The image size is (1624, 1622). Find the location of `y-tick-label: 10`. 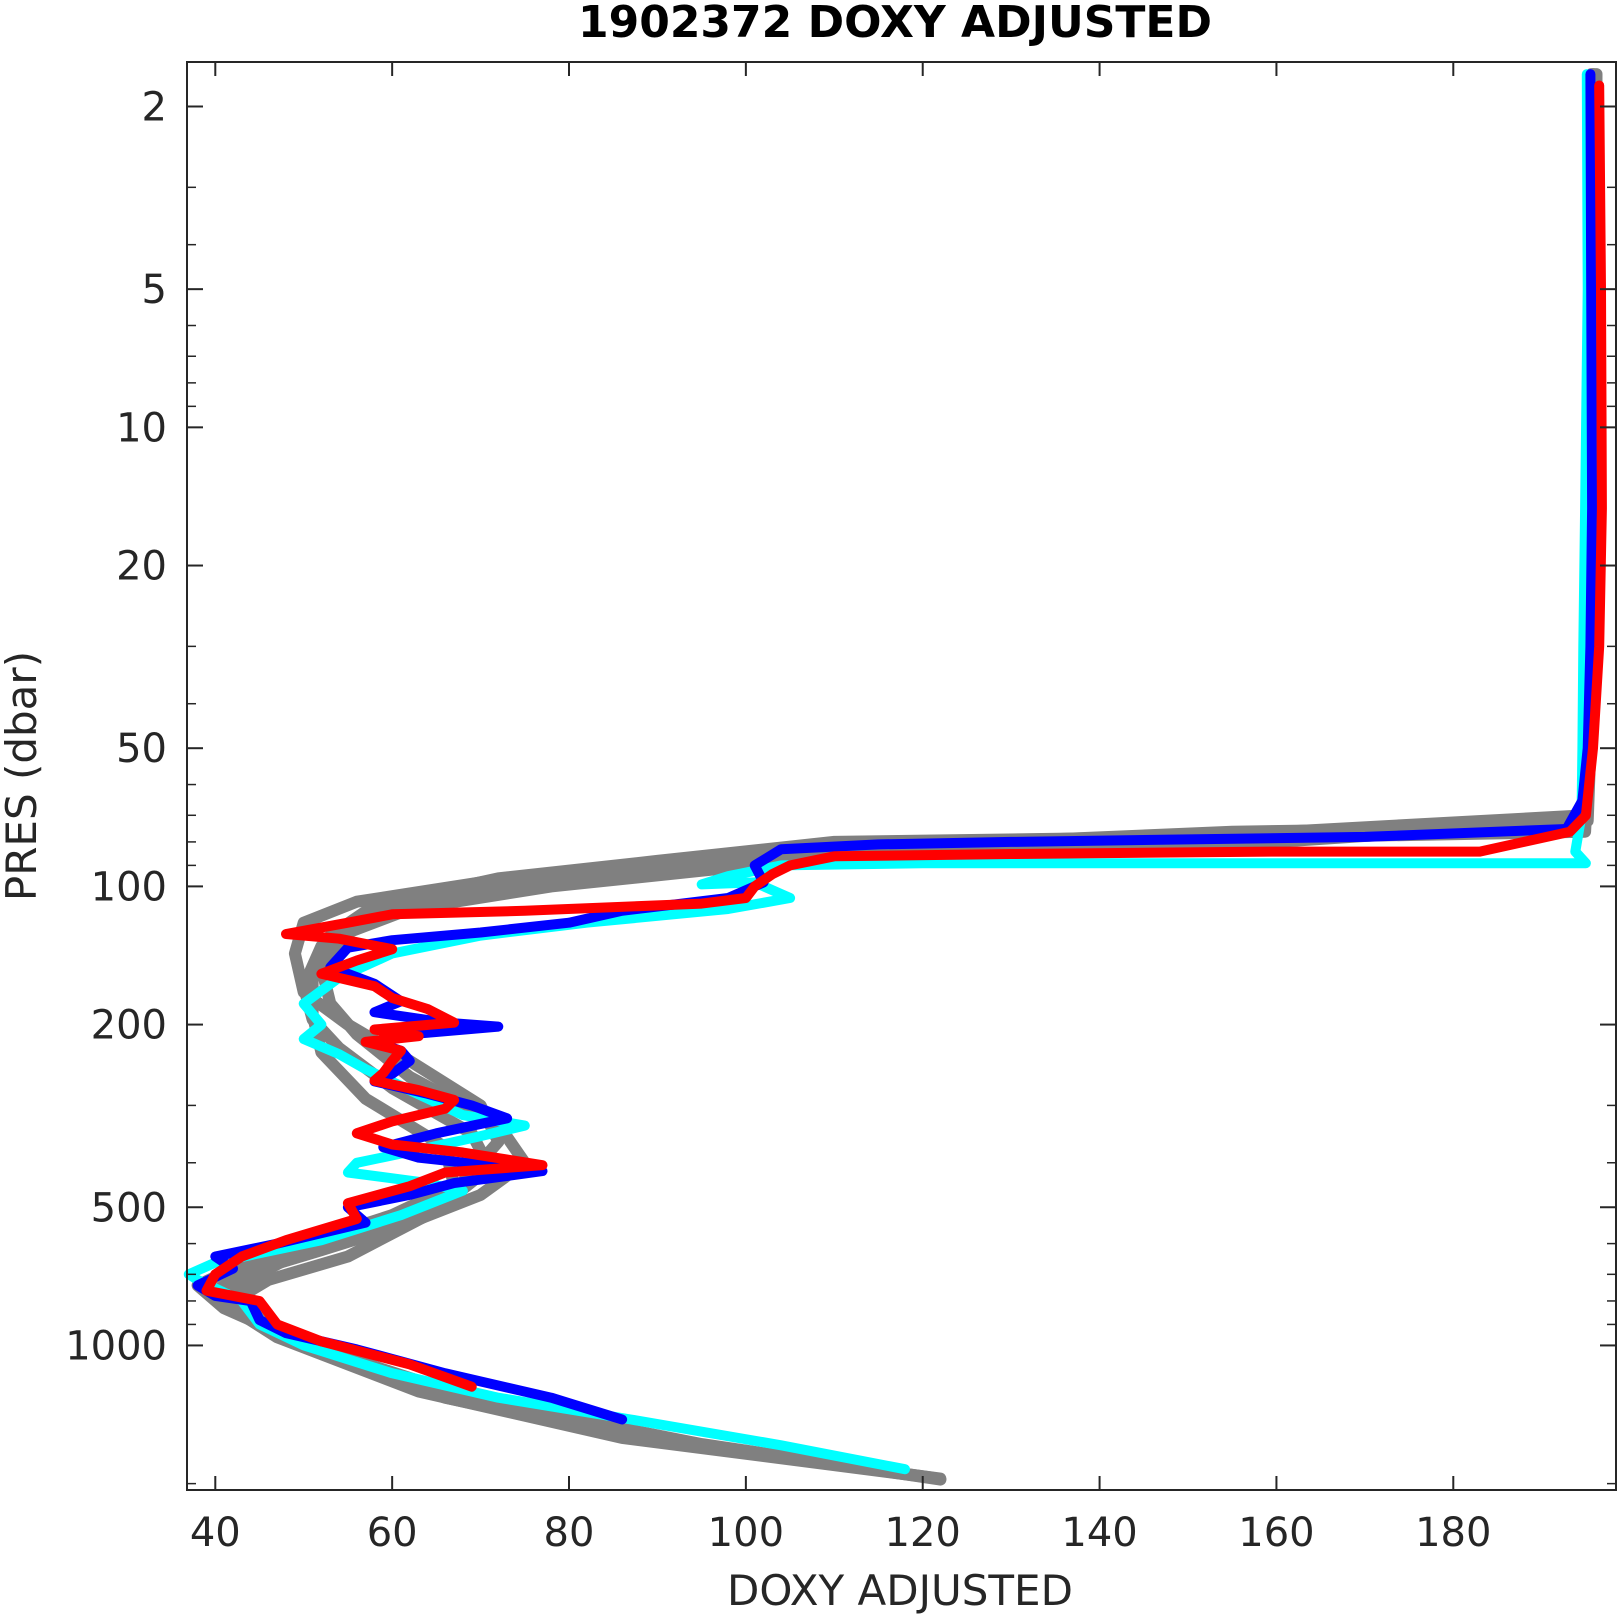

y-tick-label: 10 is located at coordinates (141, 428).